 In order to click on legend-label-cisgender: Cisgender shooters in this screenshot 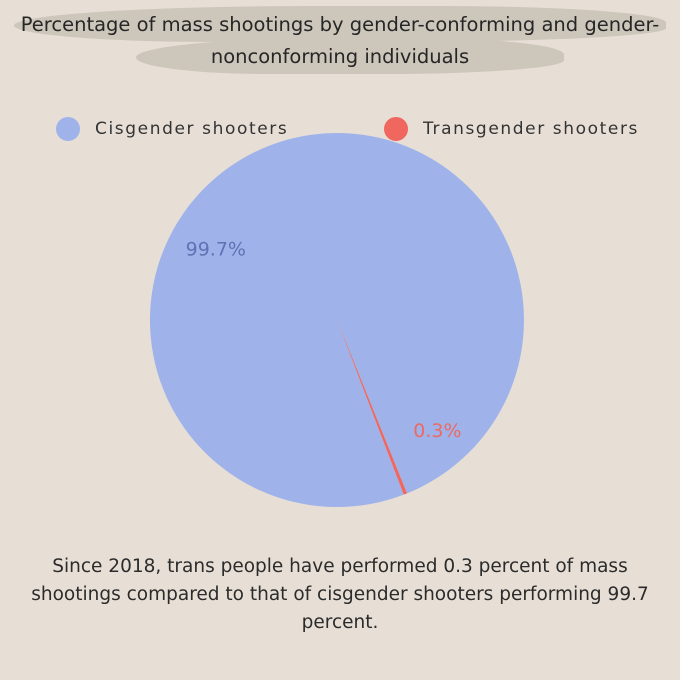, I will do `click(192, 129)`.